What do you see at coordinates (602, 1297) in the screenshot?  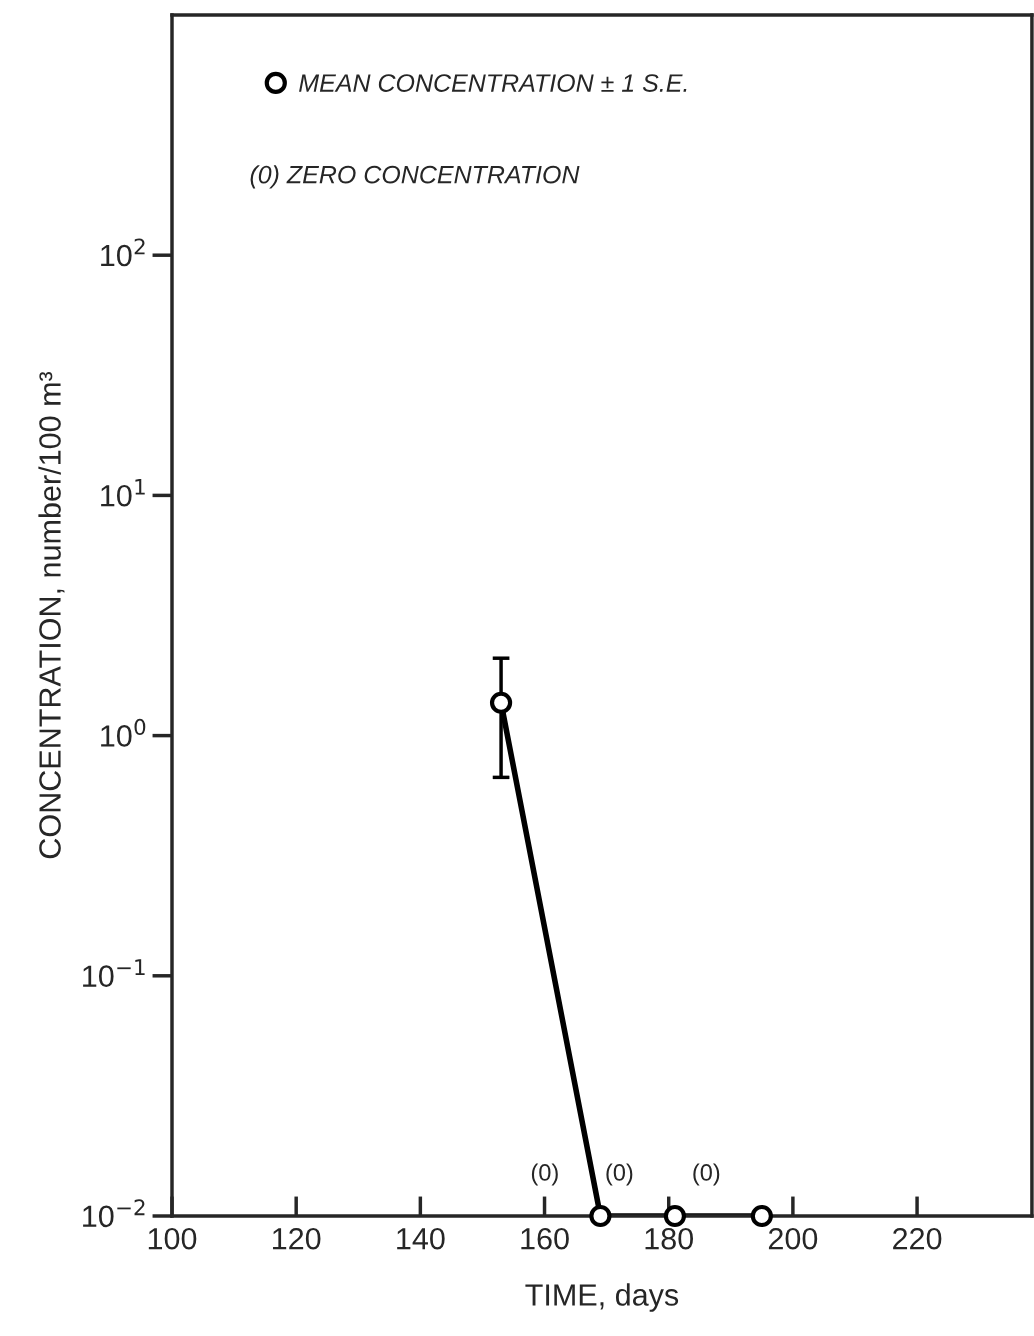 I see `x-axis-title: TIME, days` at bounding box center [602, 1297].